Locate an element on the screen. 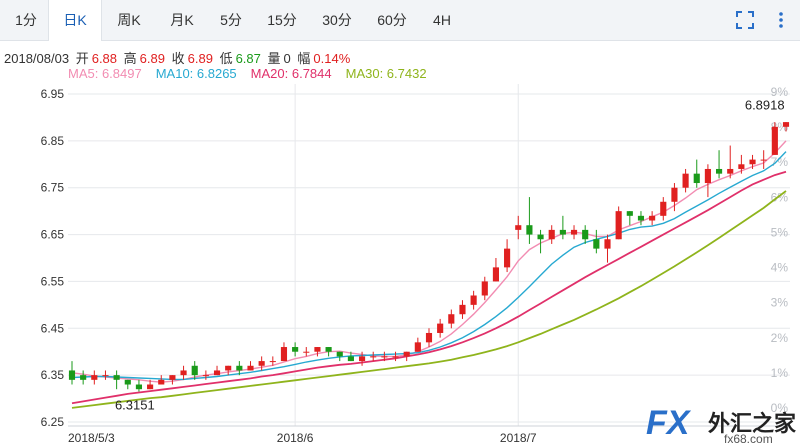 This screenshot has height=448, width=800. info-date: 2018/08/03 is located at coordinates (37, 58).